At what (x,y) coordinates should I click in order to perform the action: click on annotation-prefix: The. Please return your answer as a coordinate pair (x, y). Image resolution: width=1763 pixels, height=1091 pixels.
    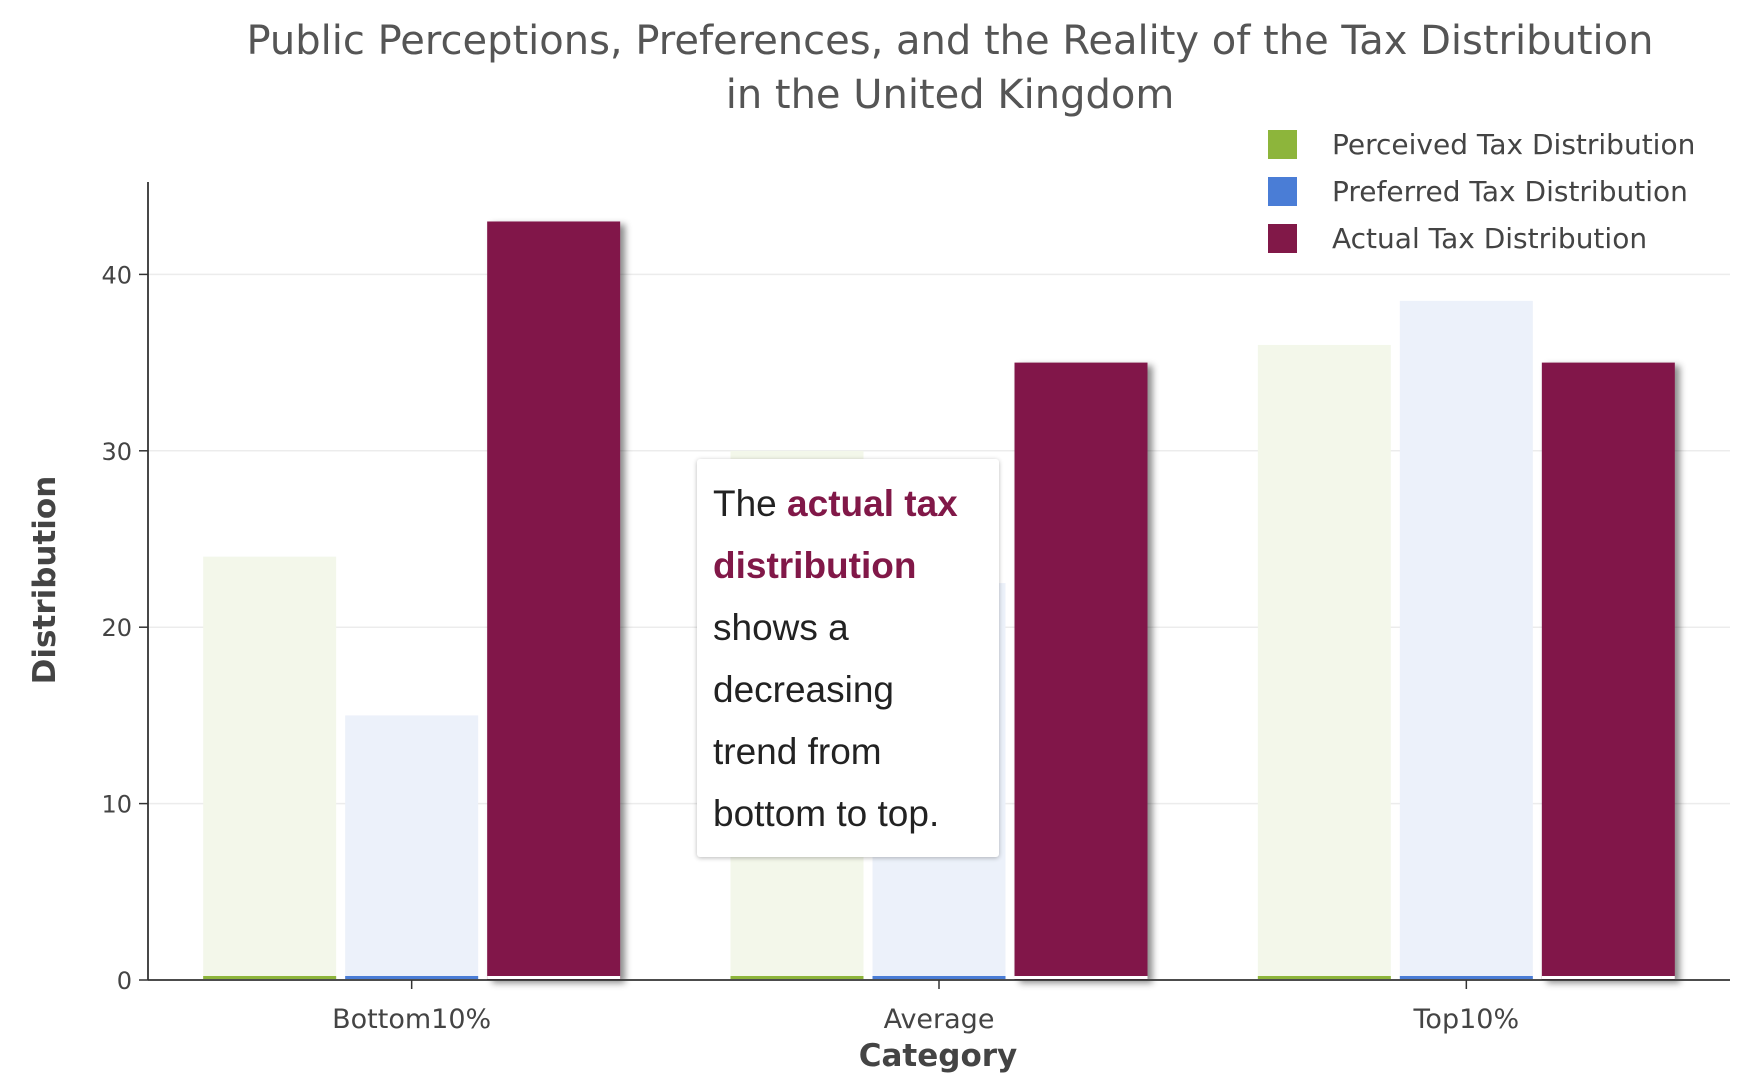
    Looking at the image, I should click on (750, 503).